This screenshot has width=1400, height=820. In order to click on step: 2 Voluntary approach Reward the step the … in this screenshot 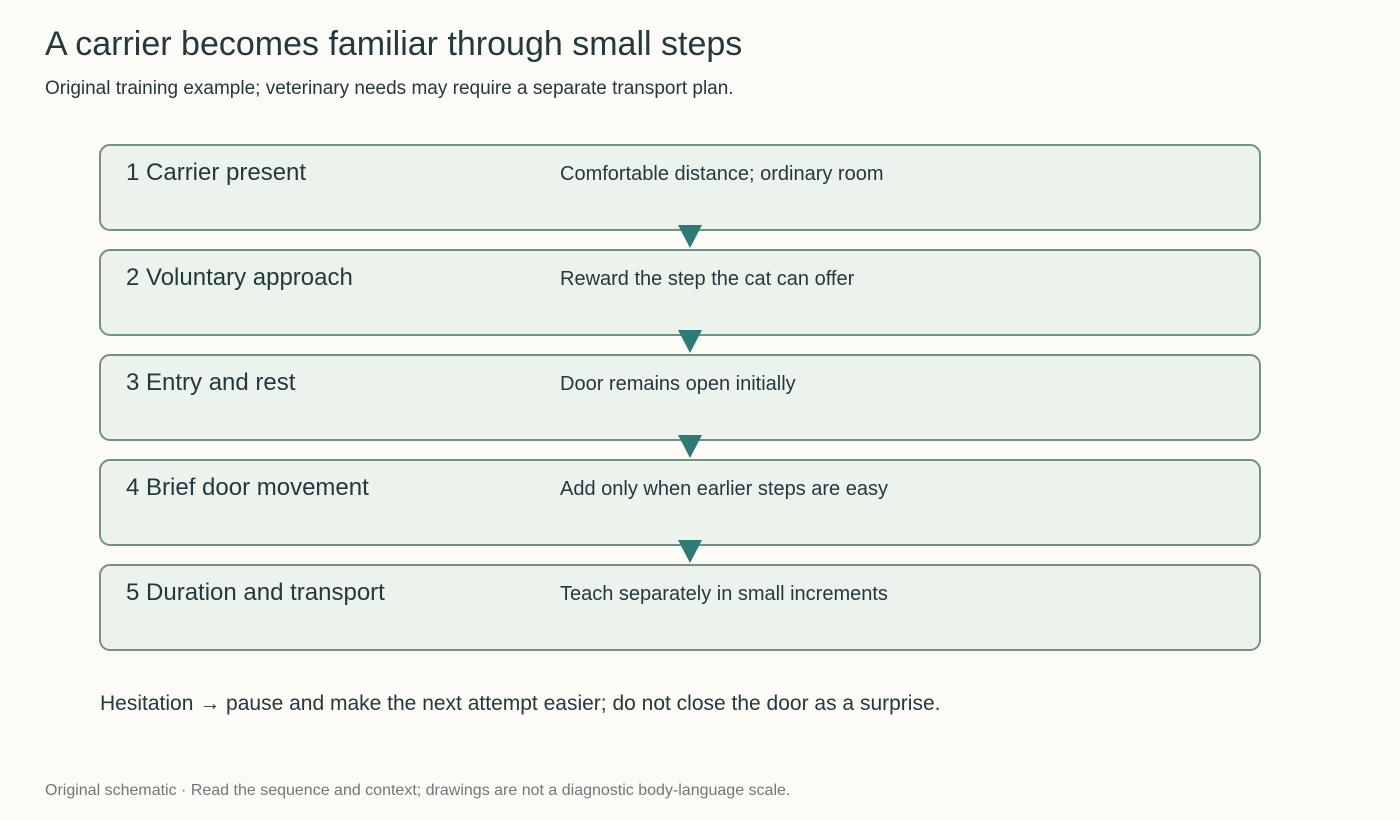, I will do `click(680, 292)`.